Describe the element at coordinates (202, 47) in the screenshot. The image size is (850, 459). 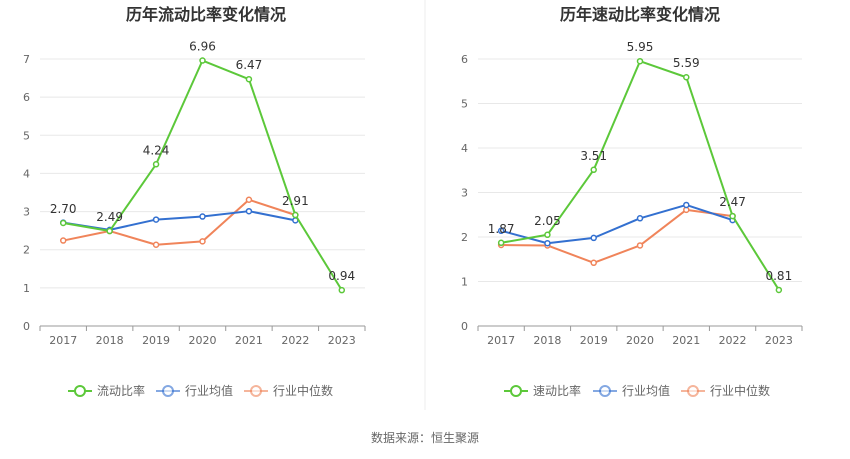
I see `data-label: 6.96` at that location.